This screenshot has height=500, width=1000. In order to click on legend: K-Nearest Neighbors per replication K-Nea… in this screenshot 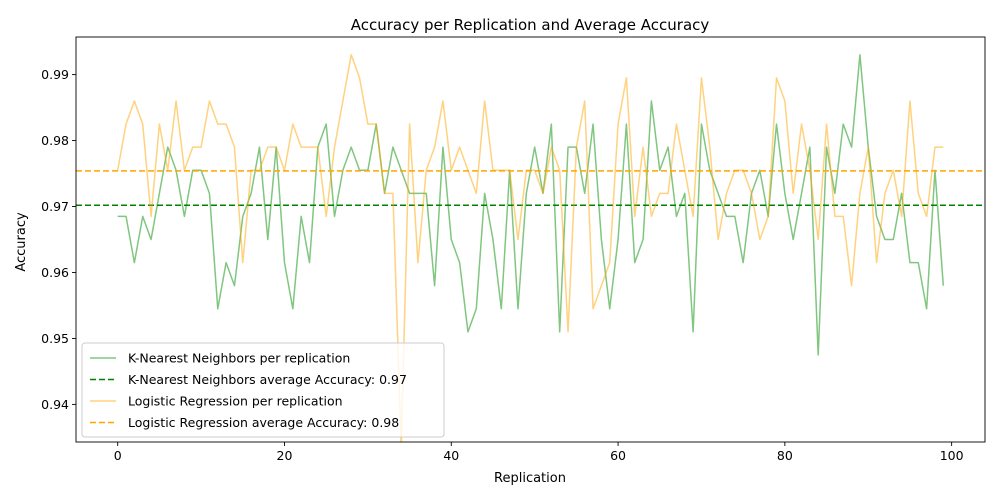, I will do `click(263, 390)`.